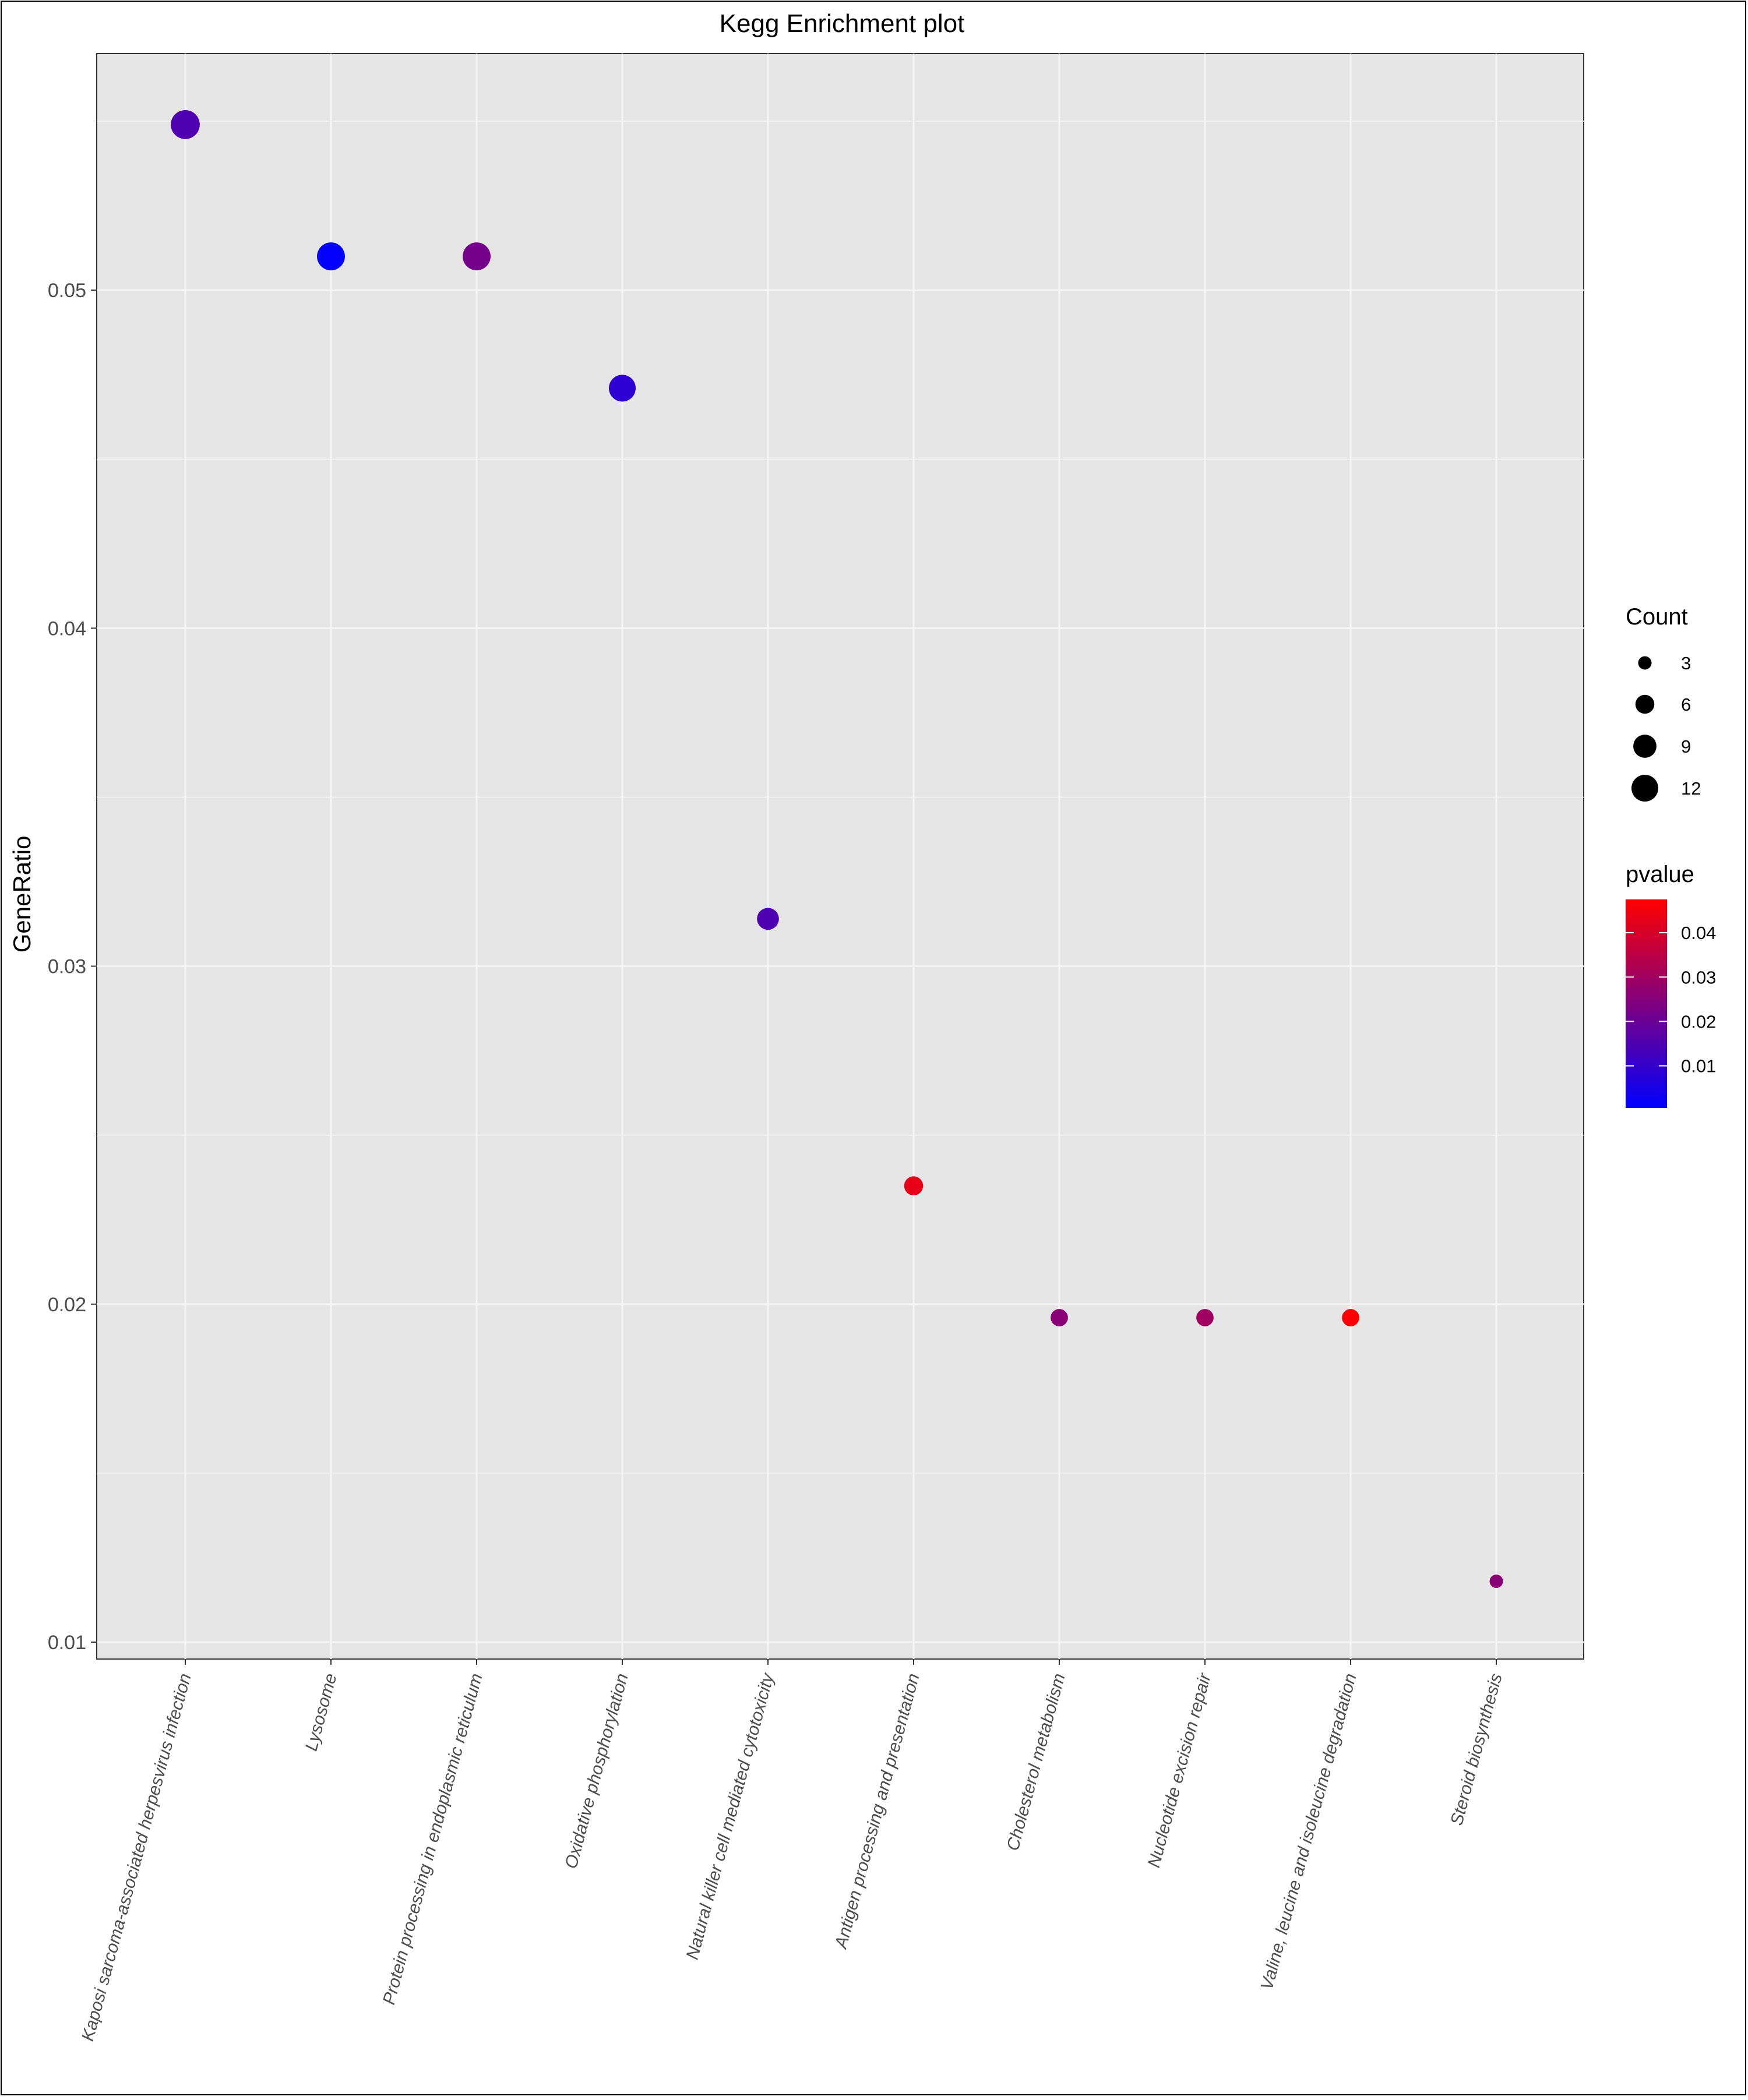 The image size is (1748, 2100). What do you see at coordinates (1476, 1749) in the screenshot?
I see `x-tick-label: Steroid biosynthesis` at bounding box center [1476, 1749].